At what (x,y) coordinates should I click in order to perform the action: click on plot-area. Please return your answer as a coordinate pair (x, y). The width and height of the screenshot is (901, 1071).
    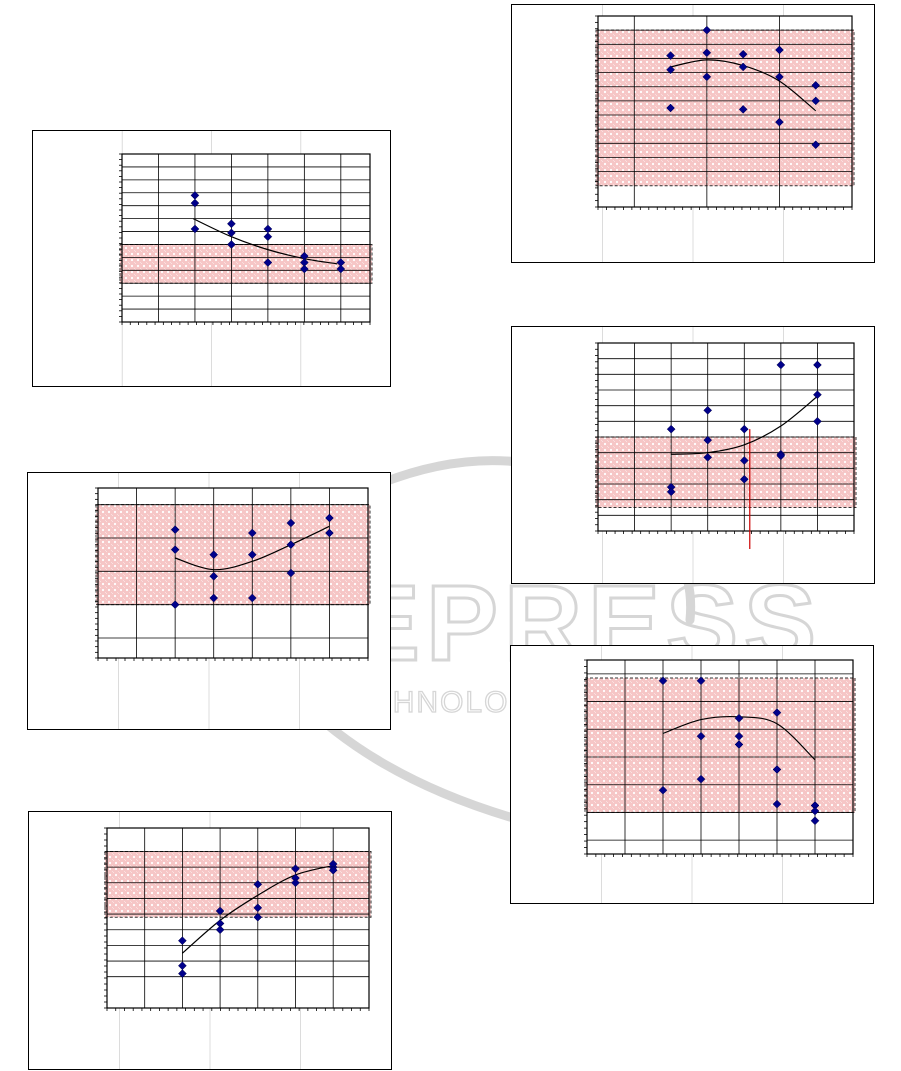
    Looking at the image, I should click on (246, 238).